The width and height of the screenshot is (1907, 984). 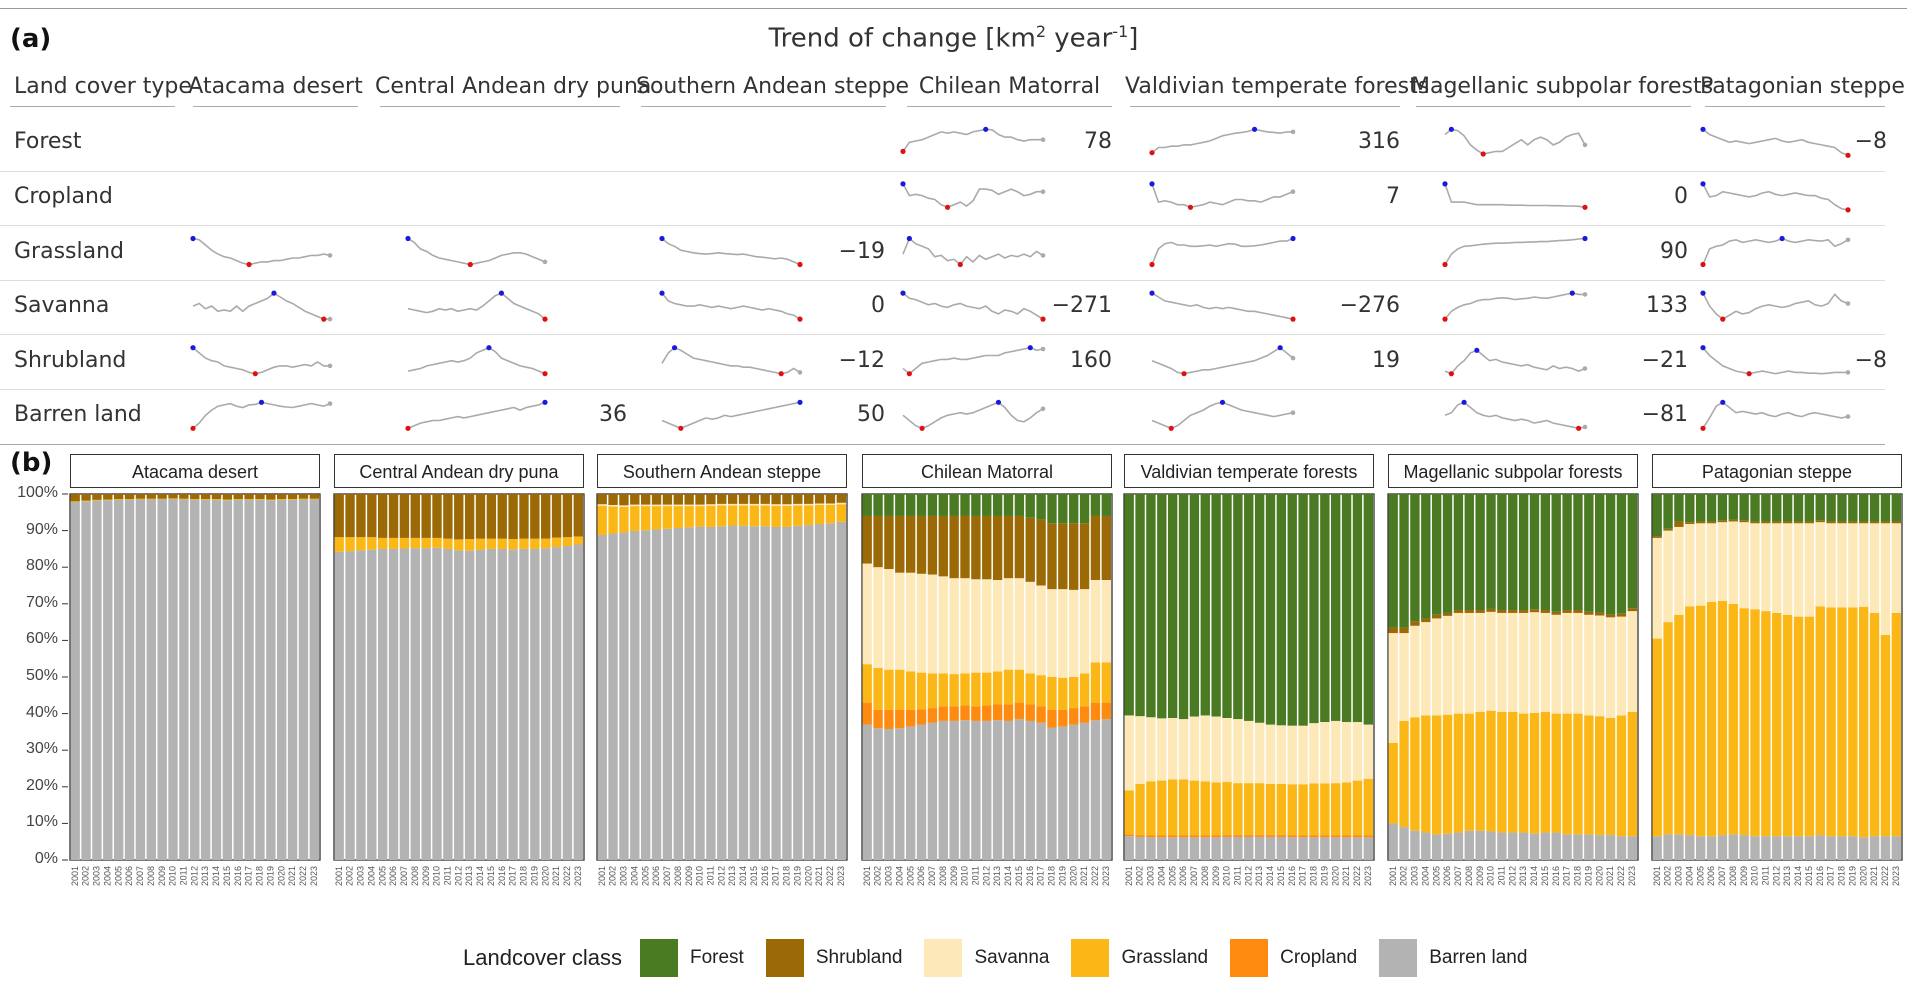 What do you see at coordinates (1129, 876) in the screenshot?
I see `x-tick-label: 2001` at bounding box center [1129, 876].